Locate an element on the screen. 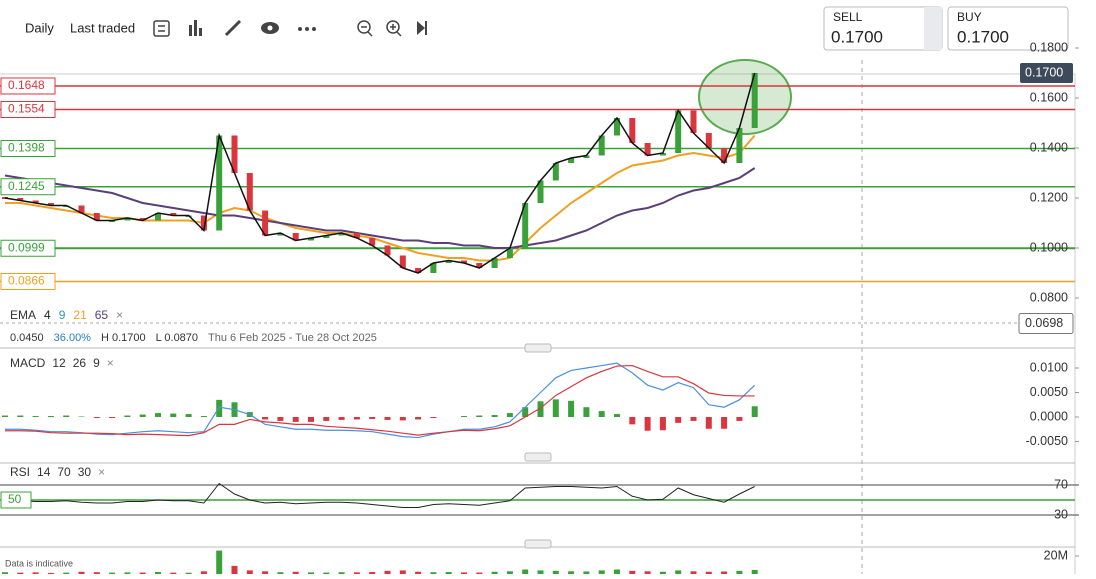  sell-price: 0.1700 is located at coordinates (857, 36).